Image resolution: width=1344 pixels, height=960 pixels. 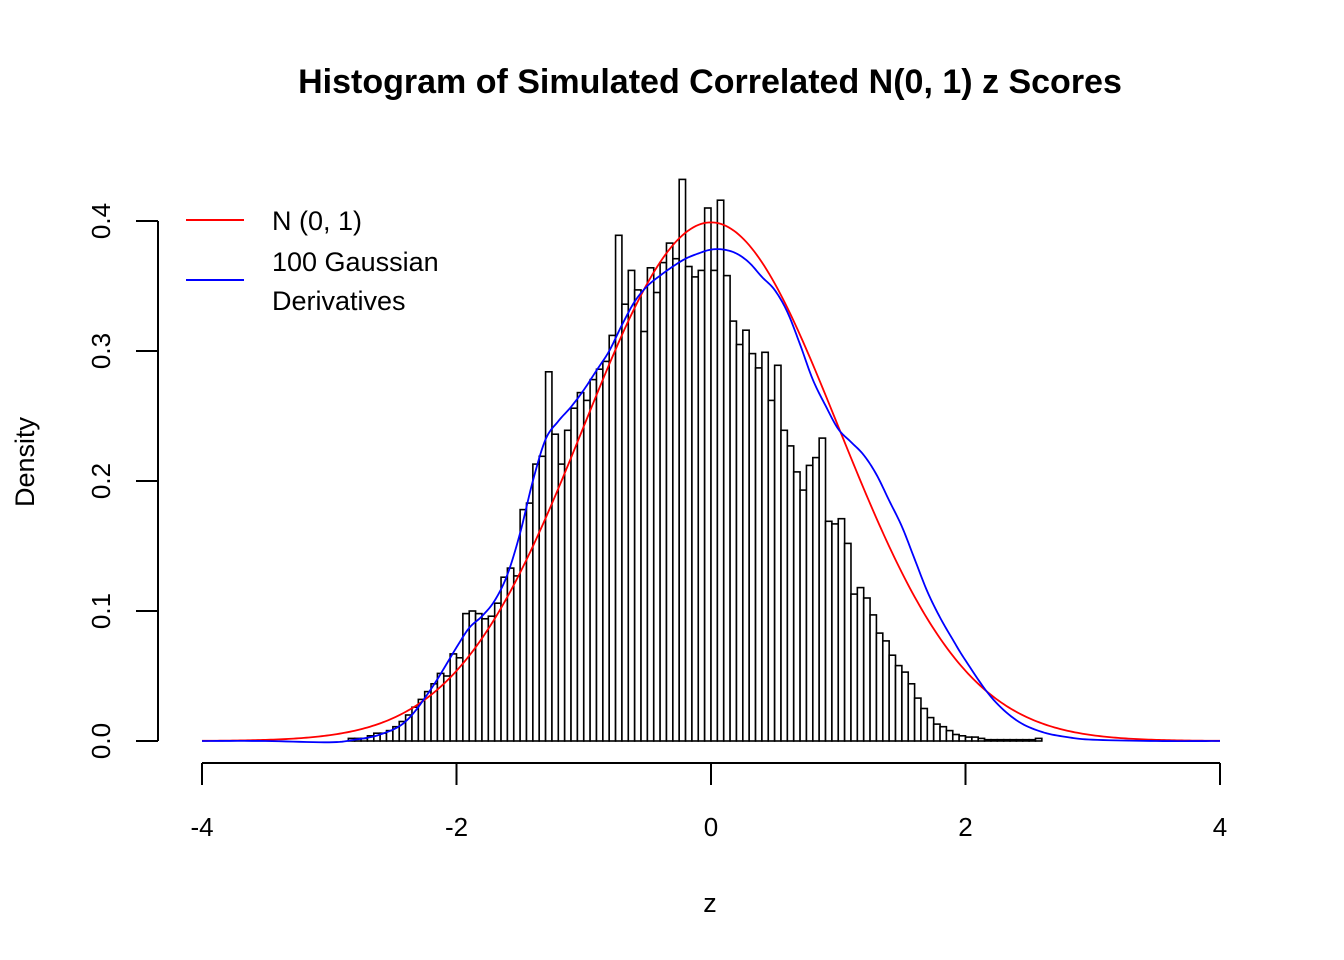 I want to click on y-tick-label: 0.4, so click(x=101, y=221).